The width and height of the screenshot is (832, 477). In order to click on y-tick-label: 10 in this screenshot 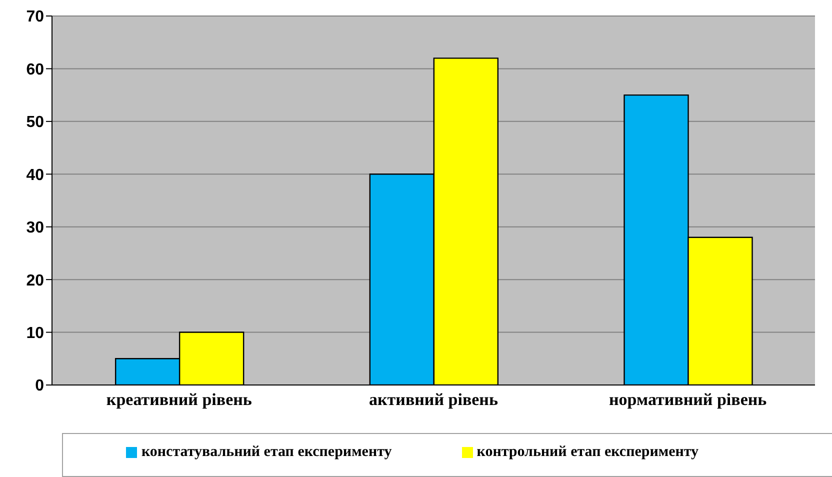, I will do `click(35, 333)`.